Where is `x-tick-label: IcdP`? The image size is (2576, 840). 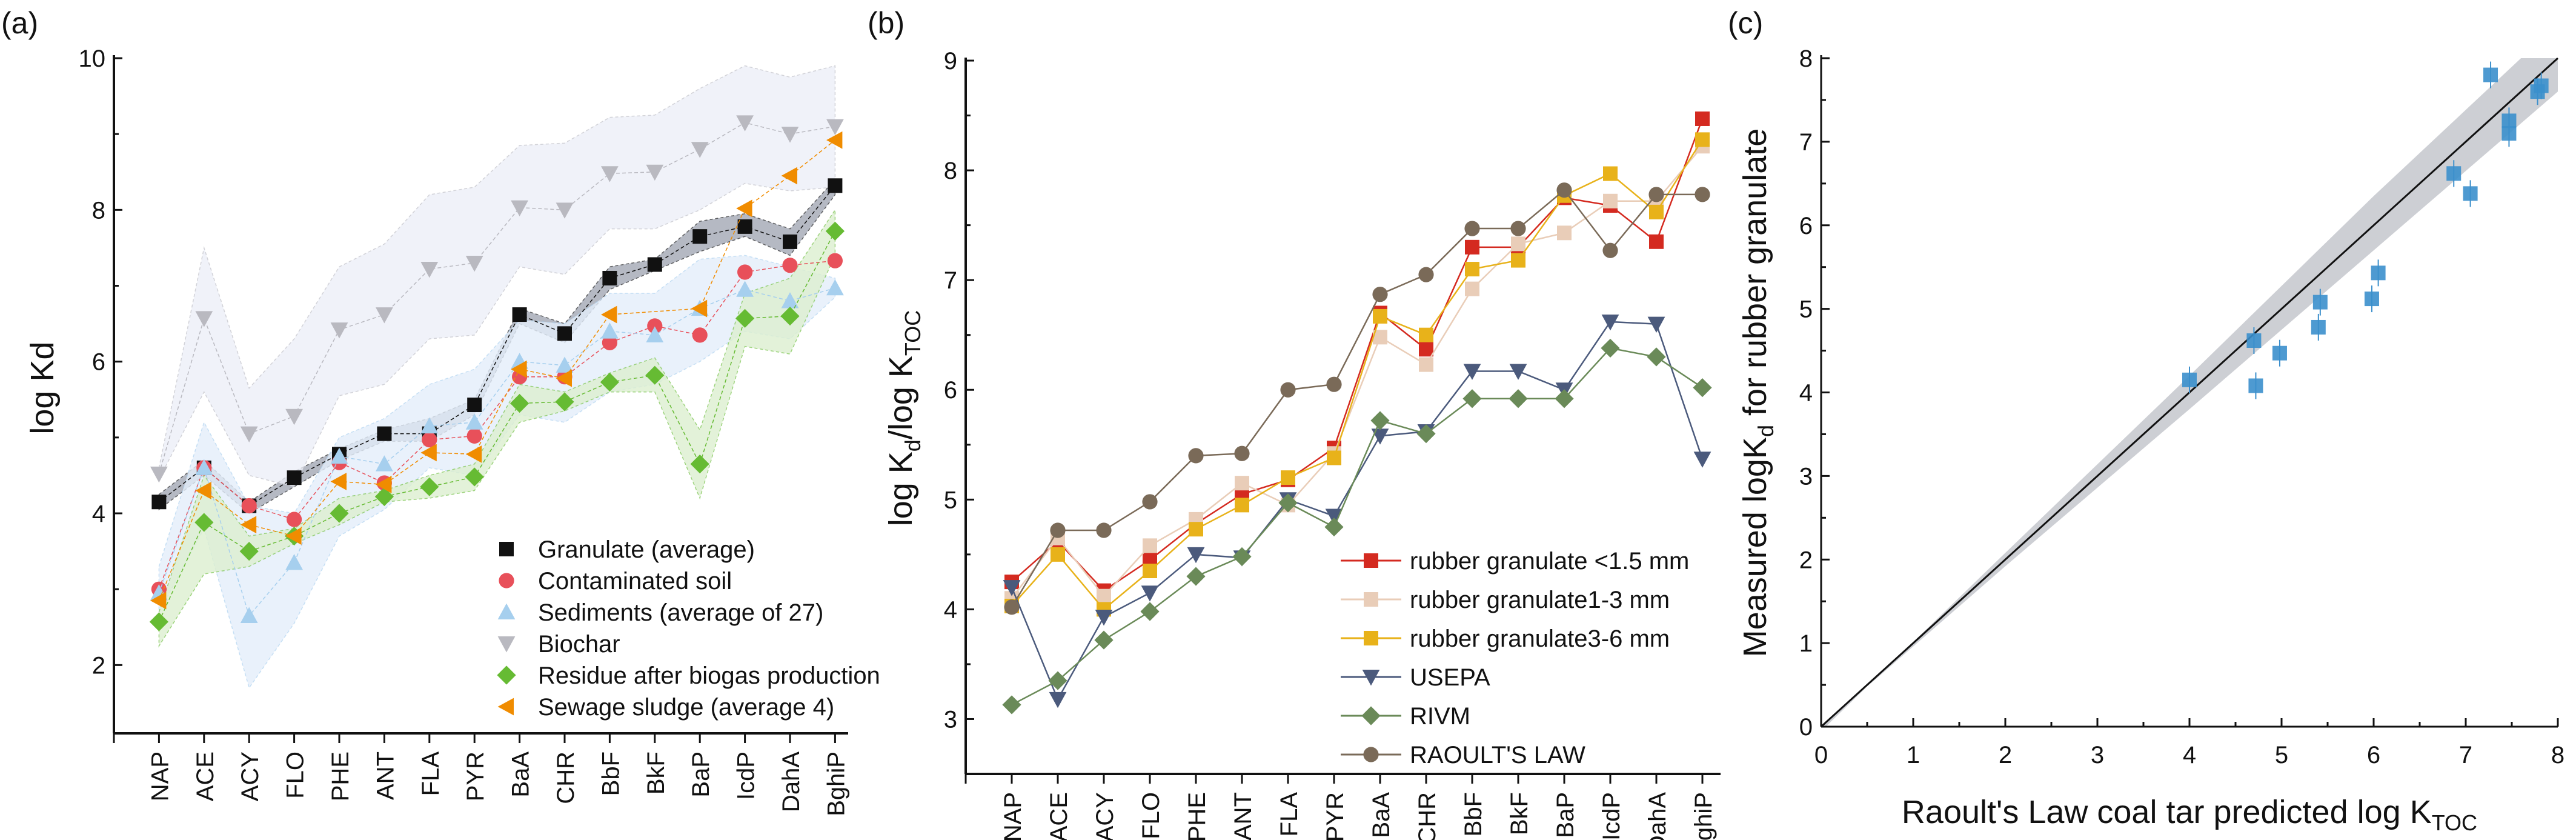
x-tick-label: IcdP is located at coordinates (746, 776).